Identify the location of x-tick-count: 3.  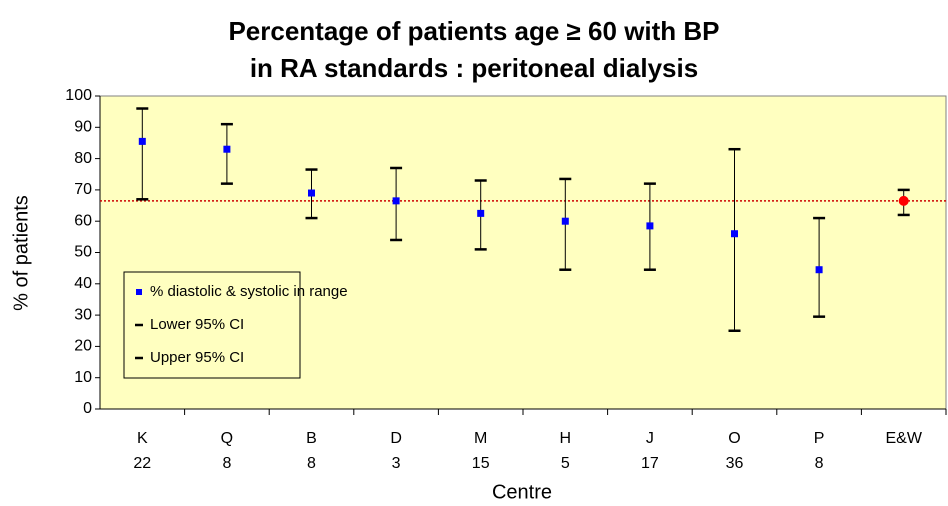
(396, 463).